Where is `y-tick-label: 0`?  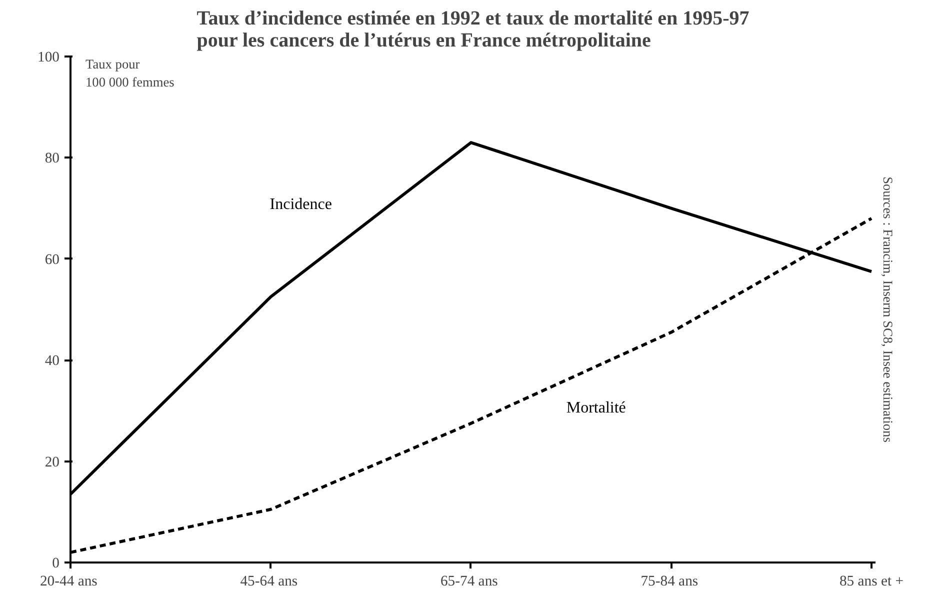 y-tick-label: 0 is located at coordinates (56, 564).